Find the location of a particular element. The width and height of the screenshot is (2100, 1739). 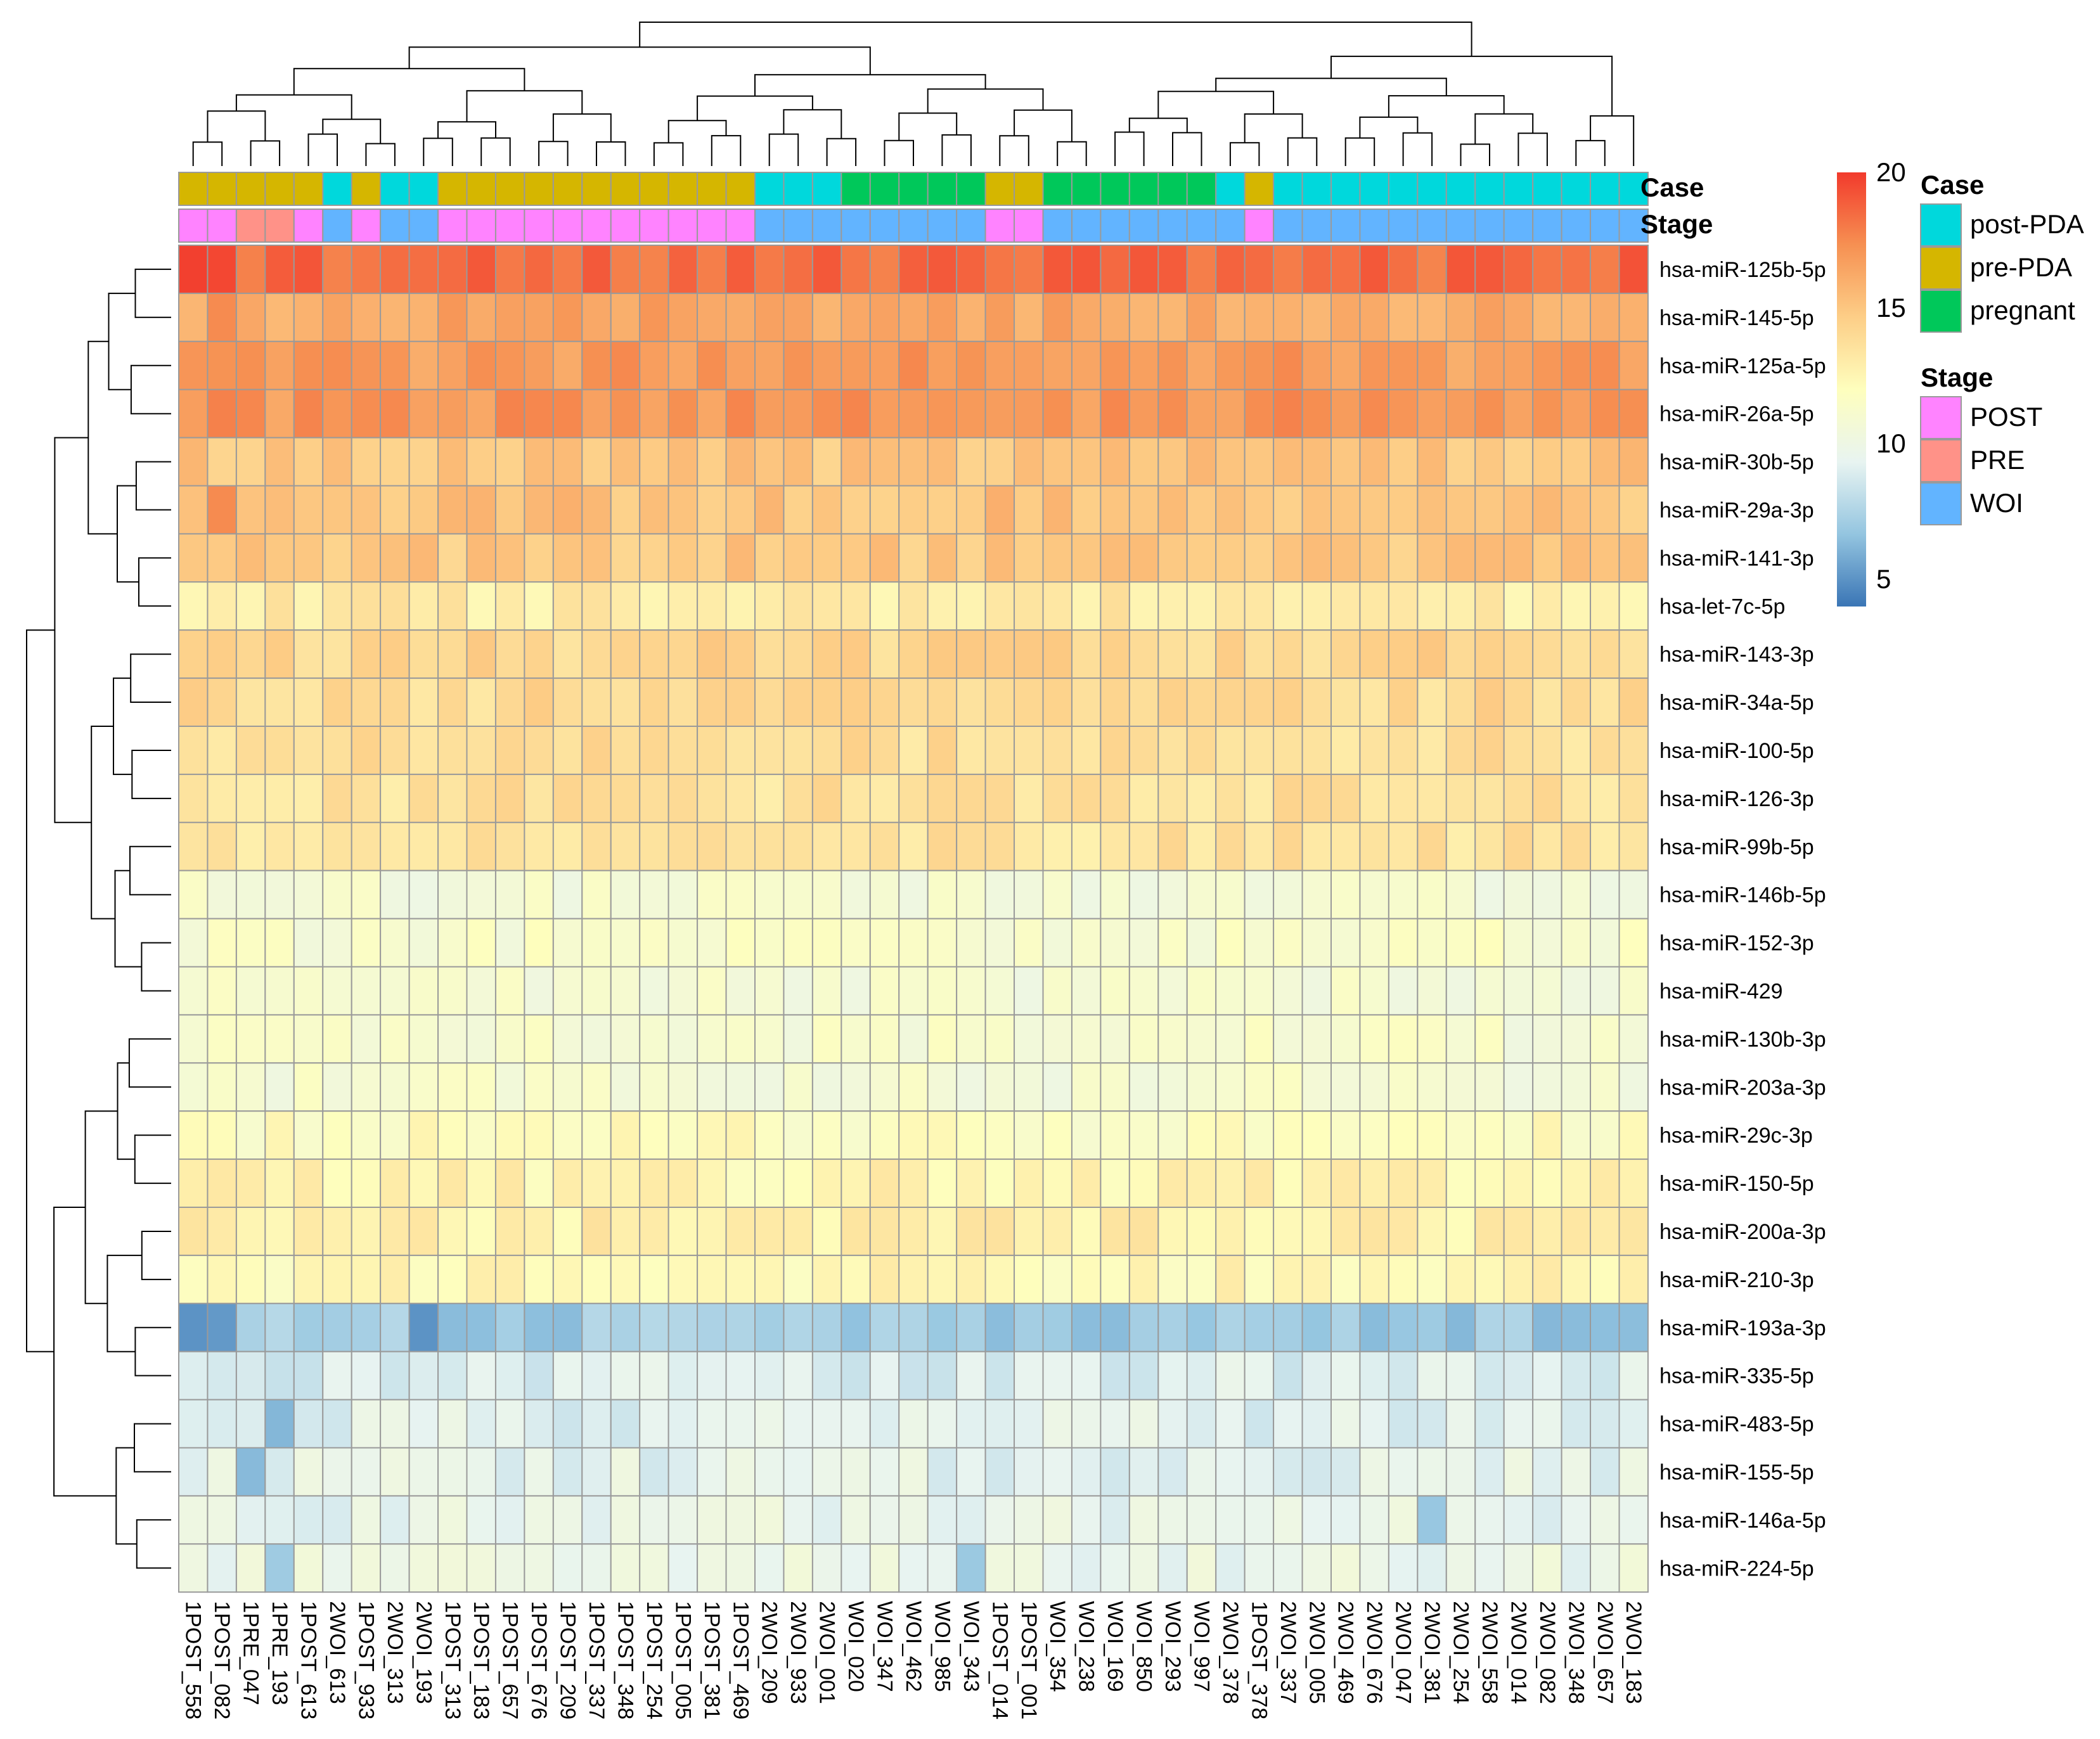

legend-case-label: pre-PDA is located at coordinates (2021, 267).